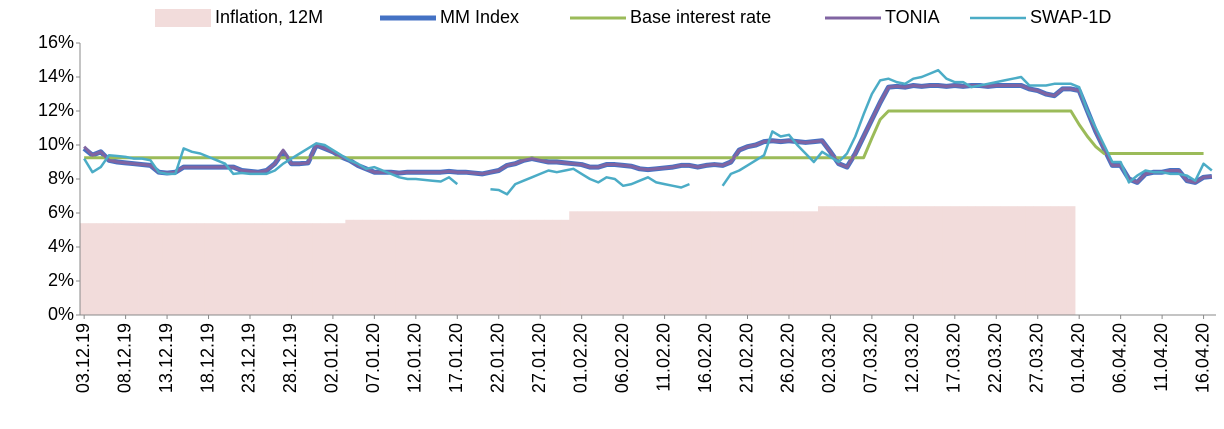 The width and height of the screenshot is (1224, 429). Describe the element at coordinates (269, 17) in the screenshot. I see `legend-label: Inflation, 12M` at that location.